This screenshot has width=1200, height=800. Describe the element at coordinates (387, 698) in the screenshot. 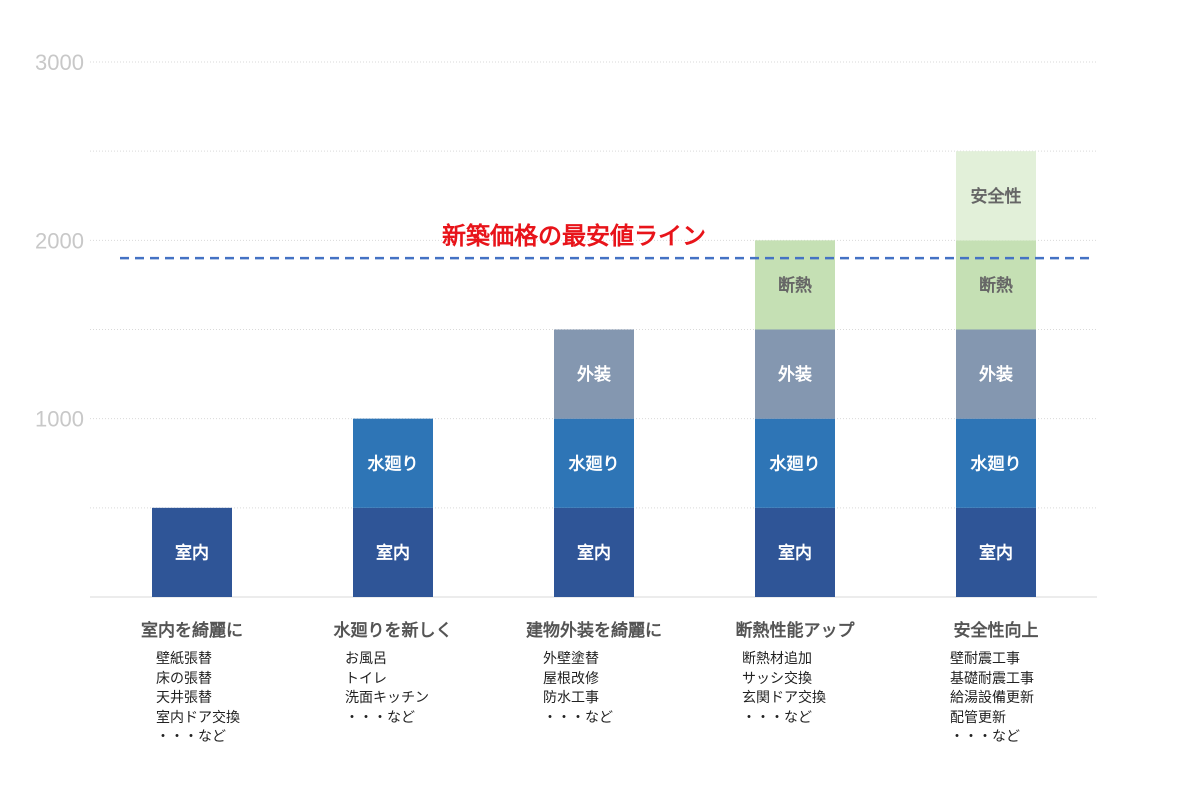

I see `category-item: 洗面キッチン` at that location.